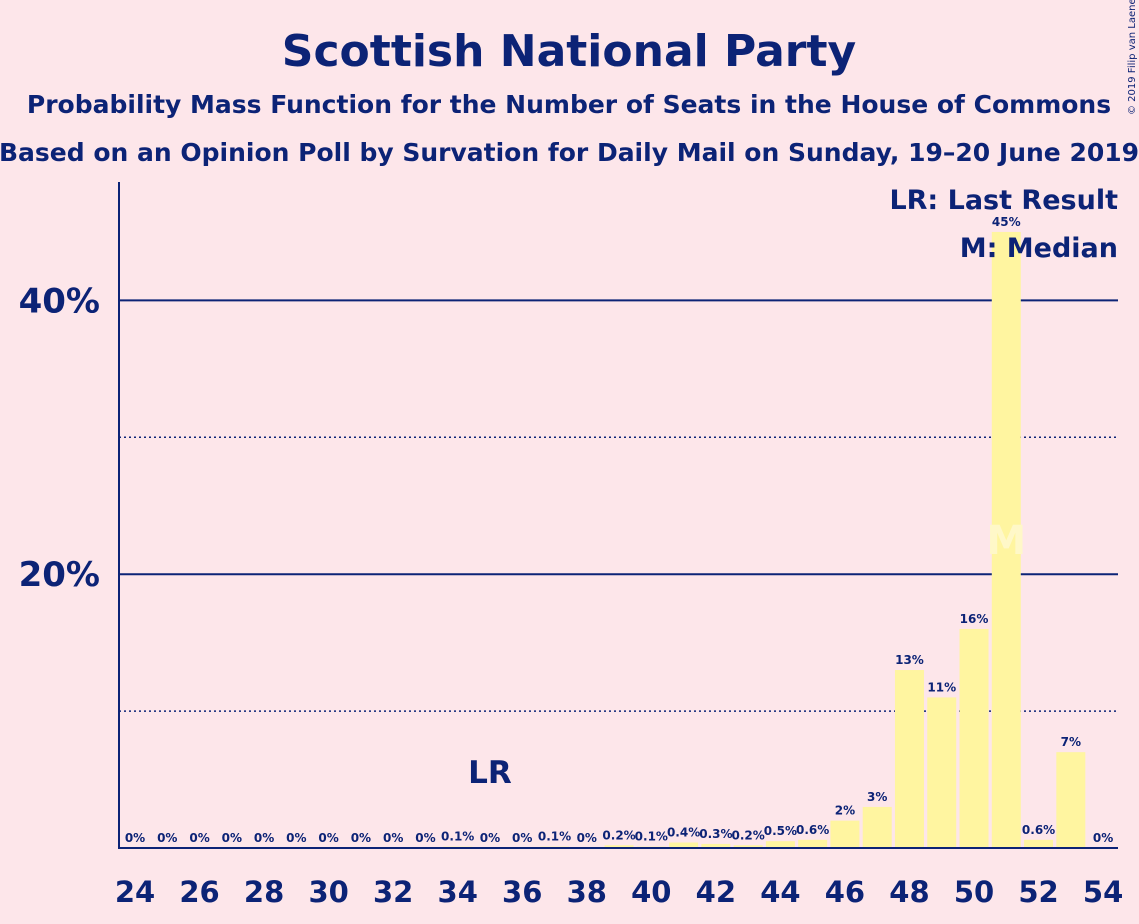  I want to click on chart-title: Scottish National Party, so click(569, 51).